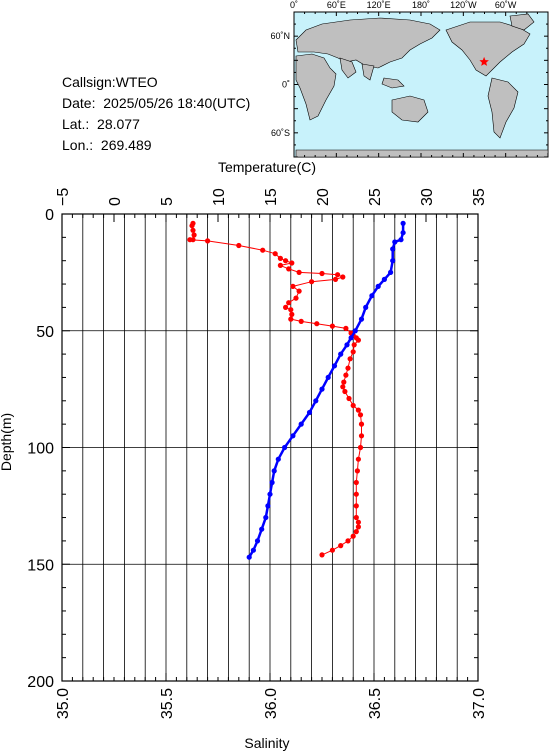  Describe the element at coordinates (280, 36) in the screenshot. I see `map-latitude-label: 60˚N` at that location.